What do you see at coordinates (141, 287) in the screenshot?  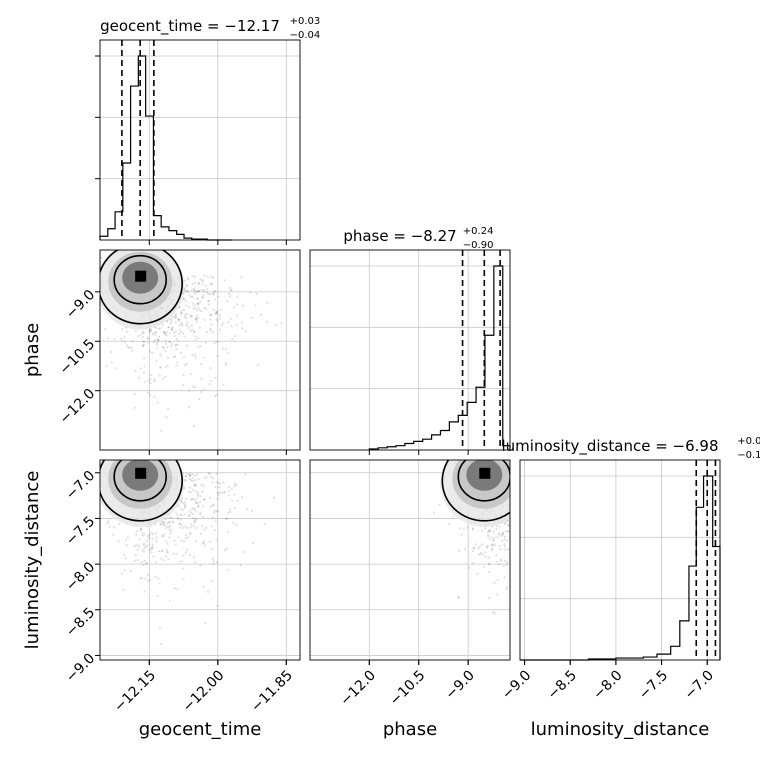 I see `contour-line` at bounding box center [141, 287].